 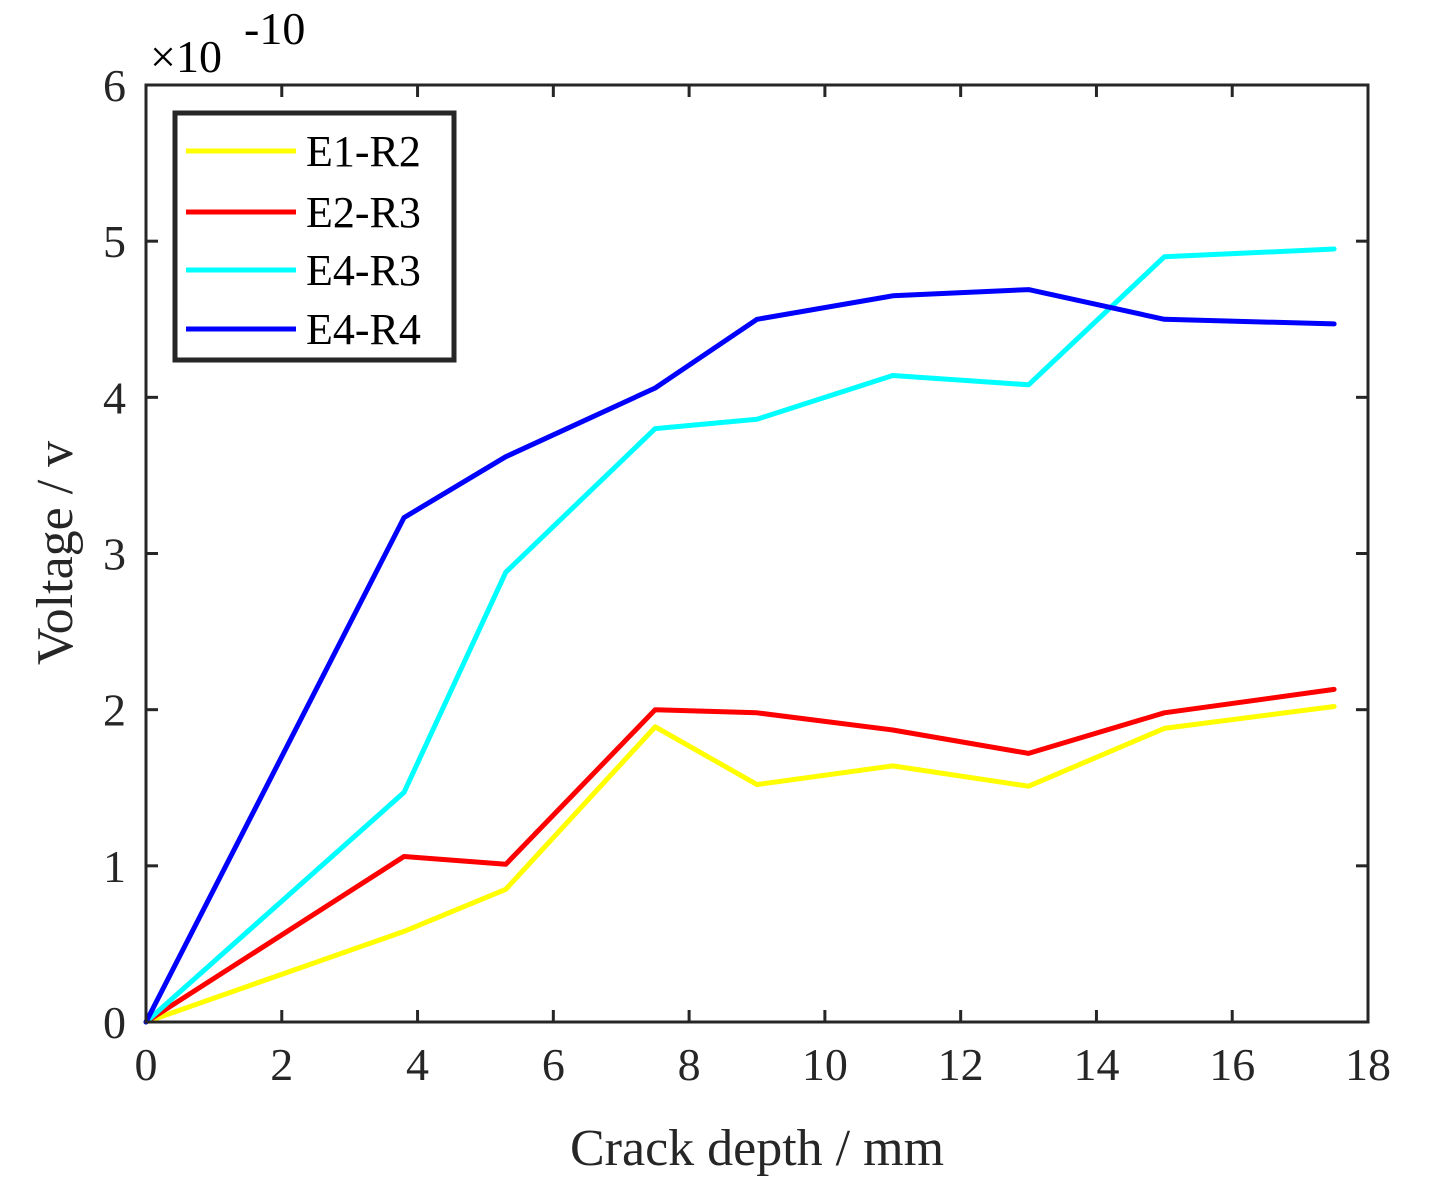 What do you see at coordinates (281, 1064) in the screenshot?
I see `x-tick-label: 2` at bounding box center [281, 1064].